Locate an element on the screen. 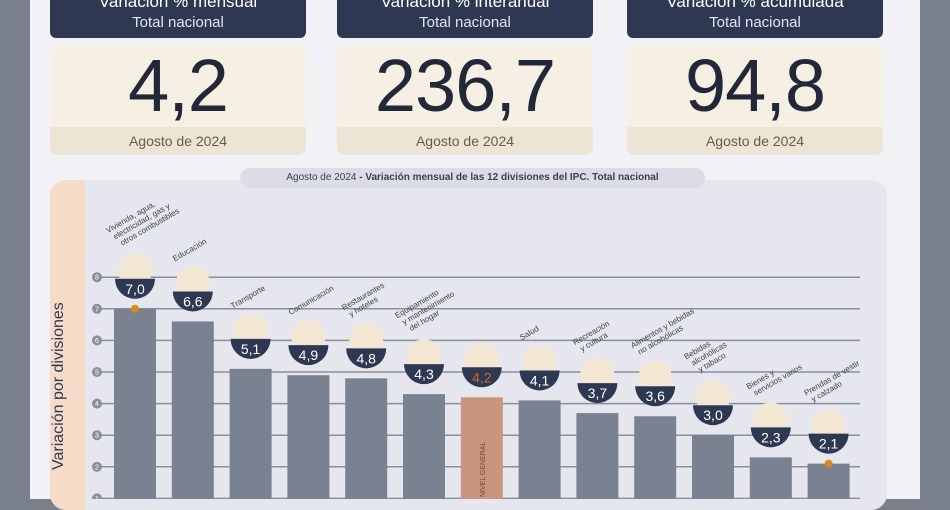  card-header: Variación % mensual Total nacional is located at coordinates (178, 19).